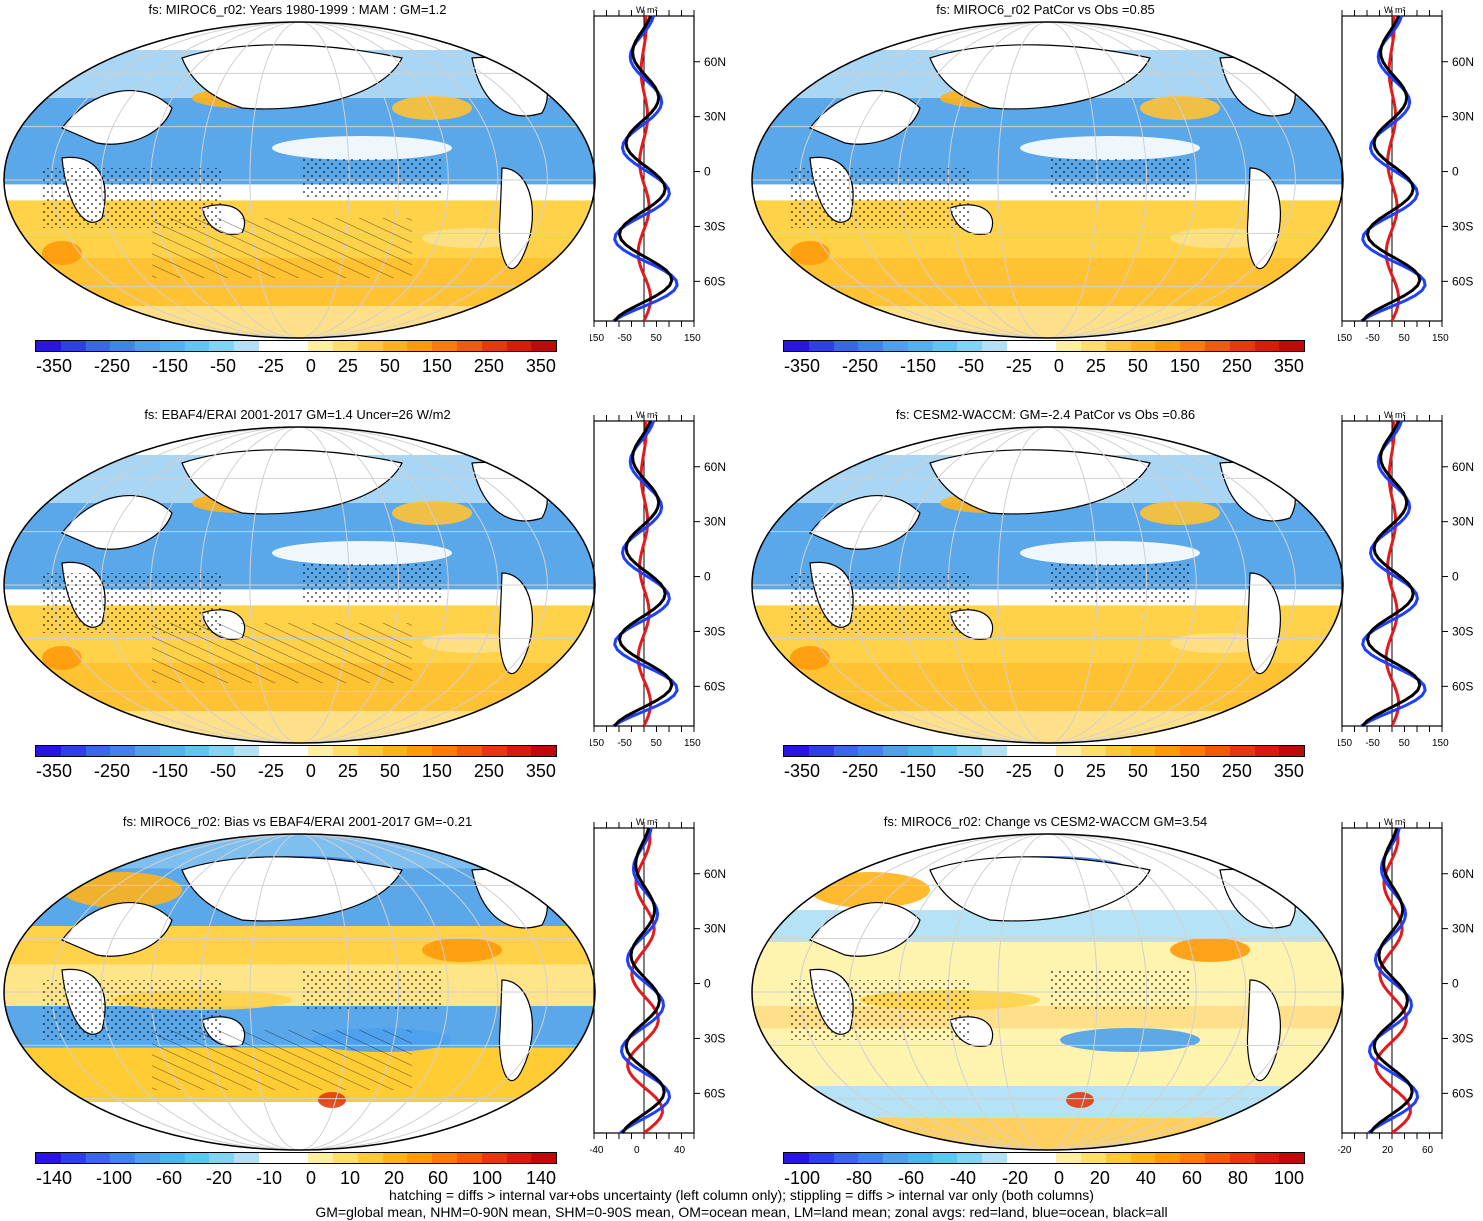 The image size is (1483, 1221). Describe the element at coordinates (597, 1150) in the screenshot. I see `zonal-x-tick: -40` at that location.